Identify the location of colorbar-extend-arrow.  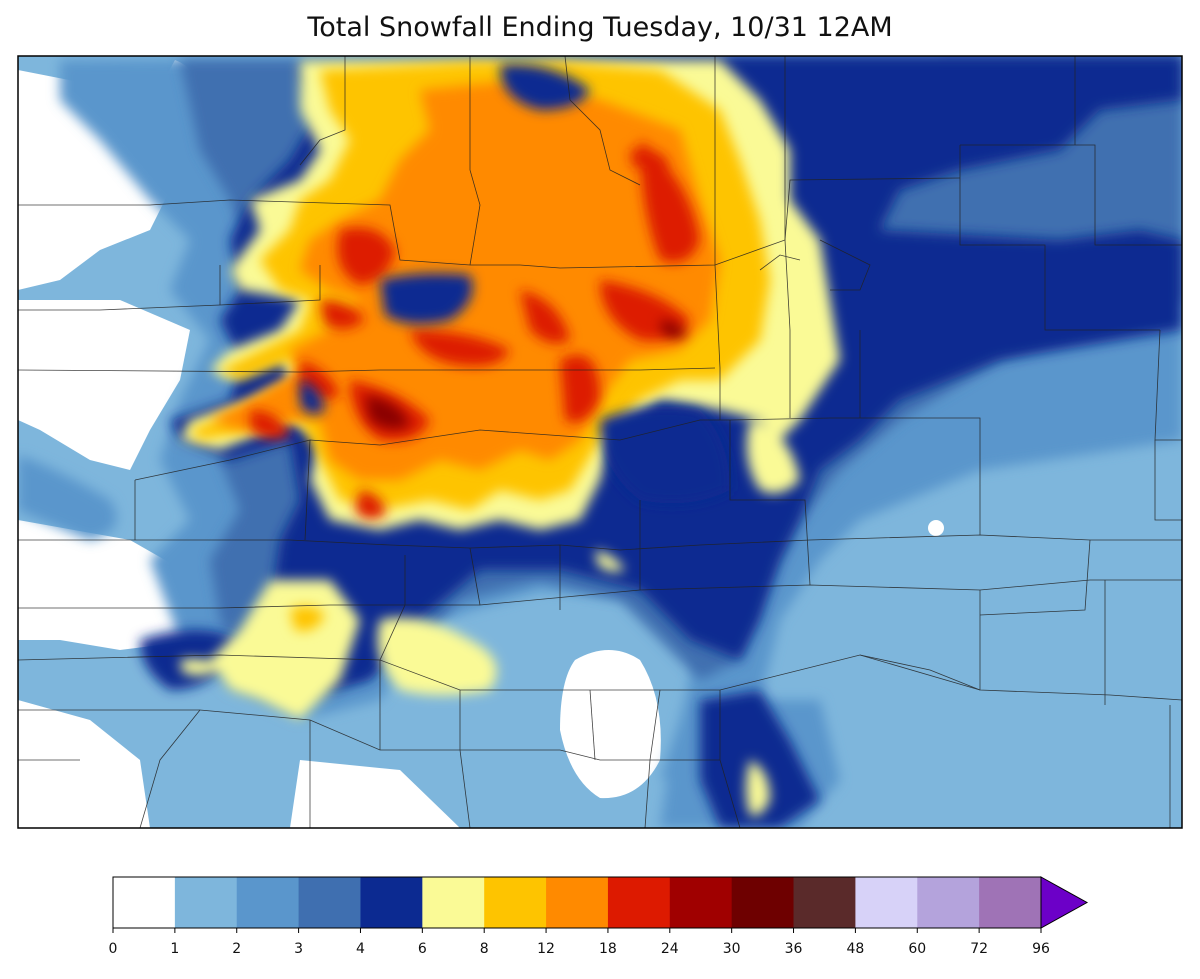
(1064, 902).